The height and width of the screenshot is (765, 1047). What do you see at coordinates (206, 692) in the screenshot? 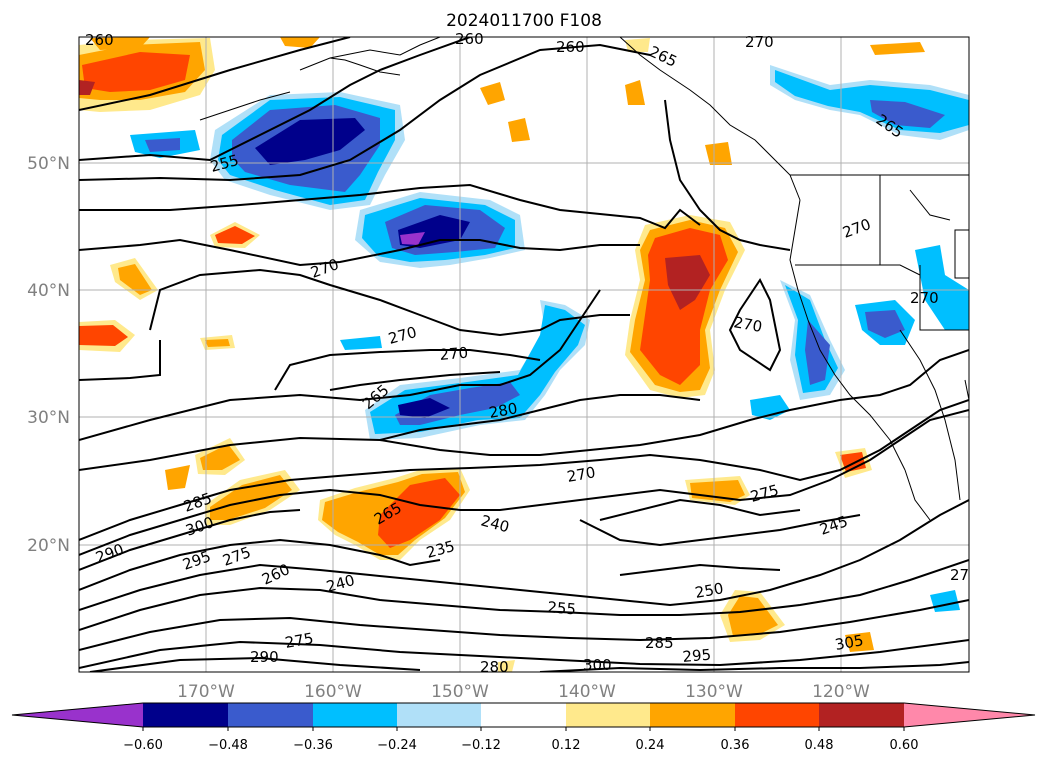
I see `lon-label: 170°W` at bounding box center [206, 692].